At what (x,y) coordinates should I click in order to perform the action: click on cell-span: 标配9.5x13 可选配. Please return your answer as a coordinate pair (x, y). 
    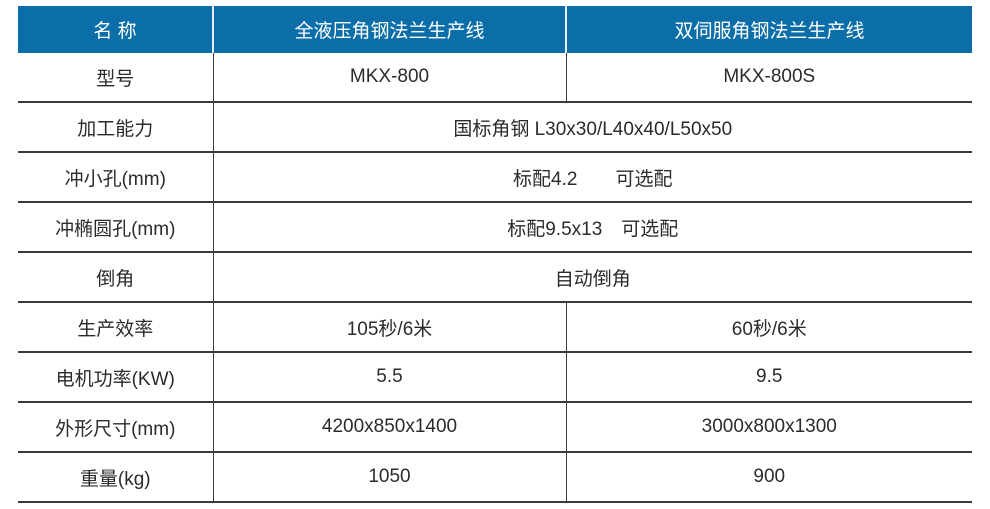
    Looking at the image, I should click on (592, 227).